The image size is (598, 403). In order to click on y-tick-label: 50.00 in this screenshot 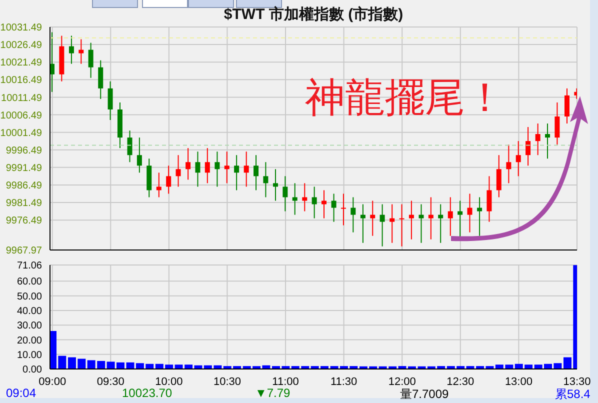, I will do `click(29, 296)`.